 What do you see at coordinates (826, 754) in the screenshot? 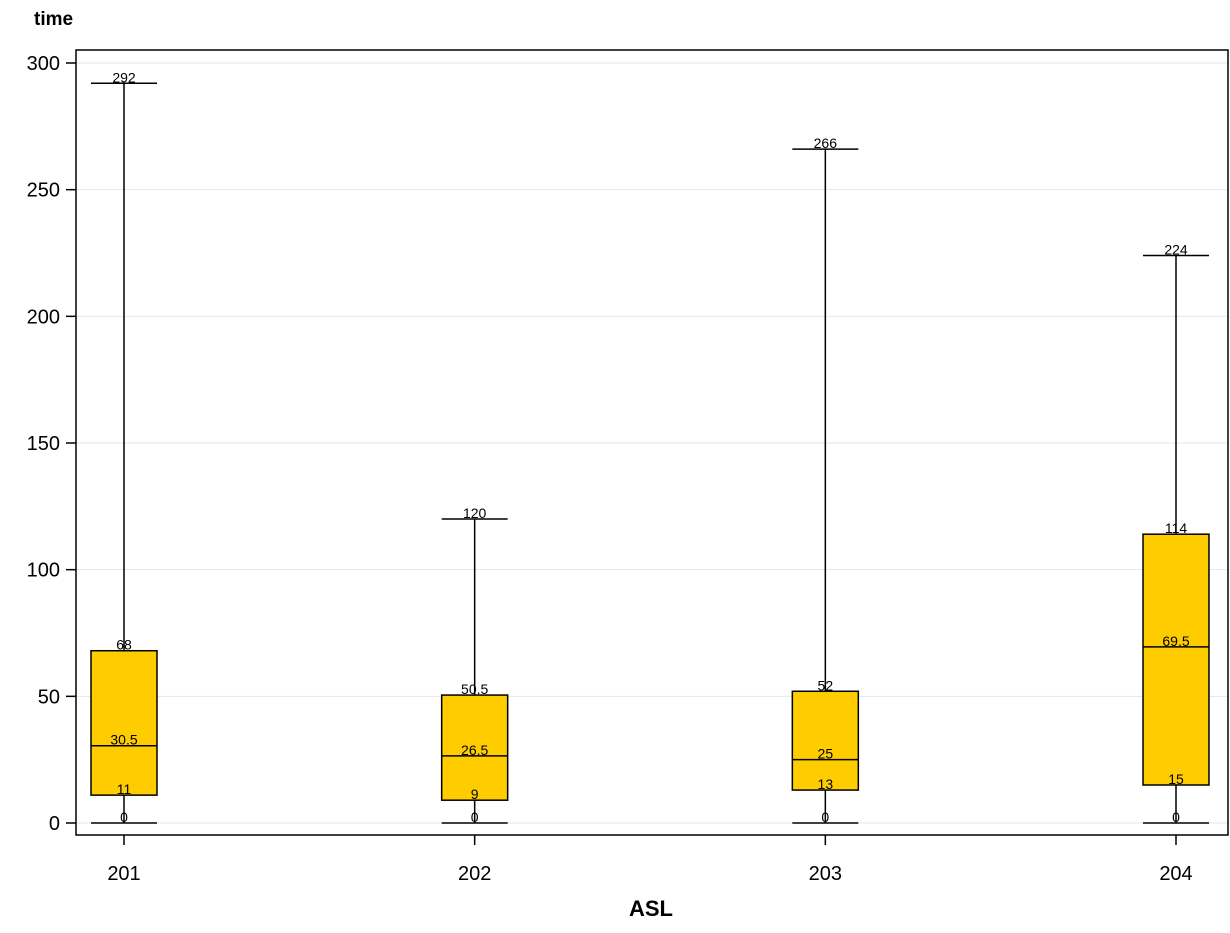
I see `median-label: 25` at bounding box center [826, 754].